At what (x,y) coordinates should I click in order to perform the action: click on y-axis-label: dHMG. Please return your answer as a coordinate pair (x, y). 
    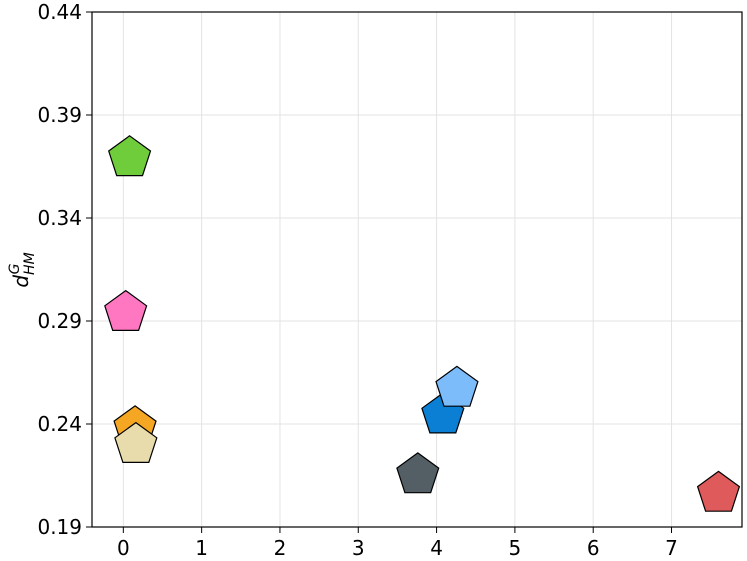
    Looking at the image, I should click on (22, 269).